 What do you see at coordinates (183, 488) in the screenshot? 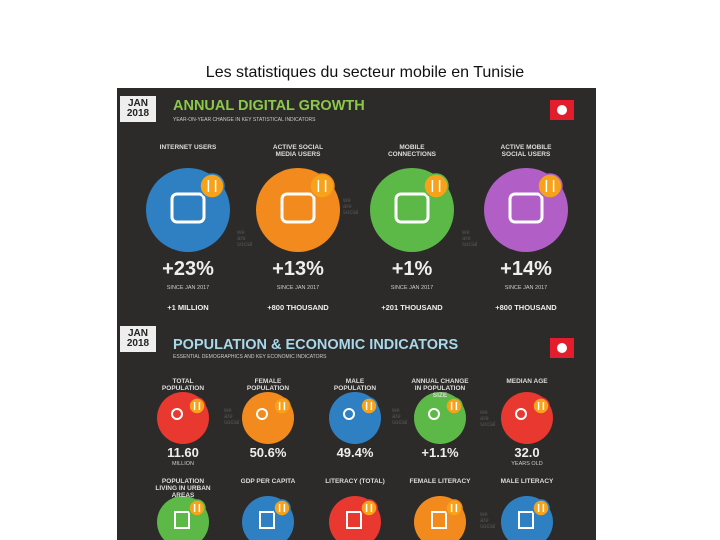
I see `indicator-label: POPULATION LIVING IN URBAN AREAS` at bounding box center [183, 488].